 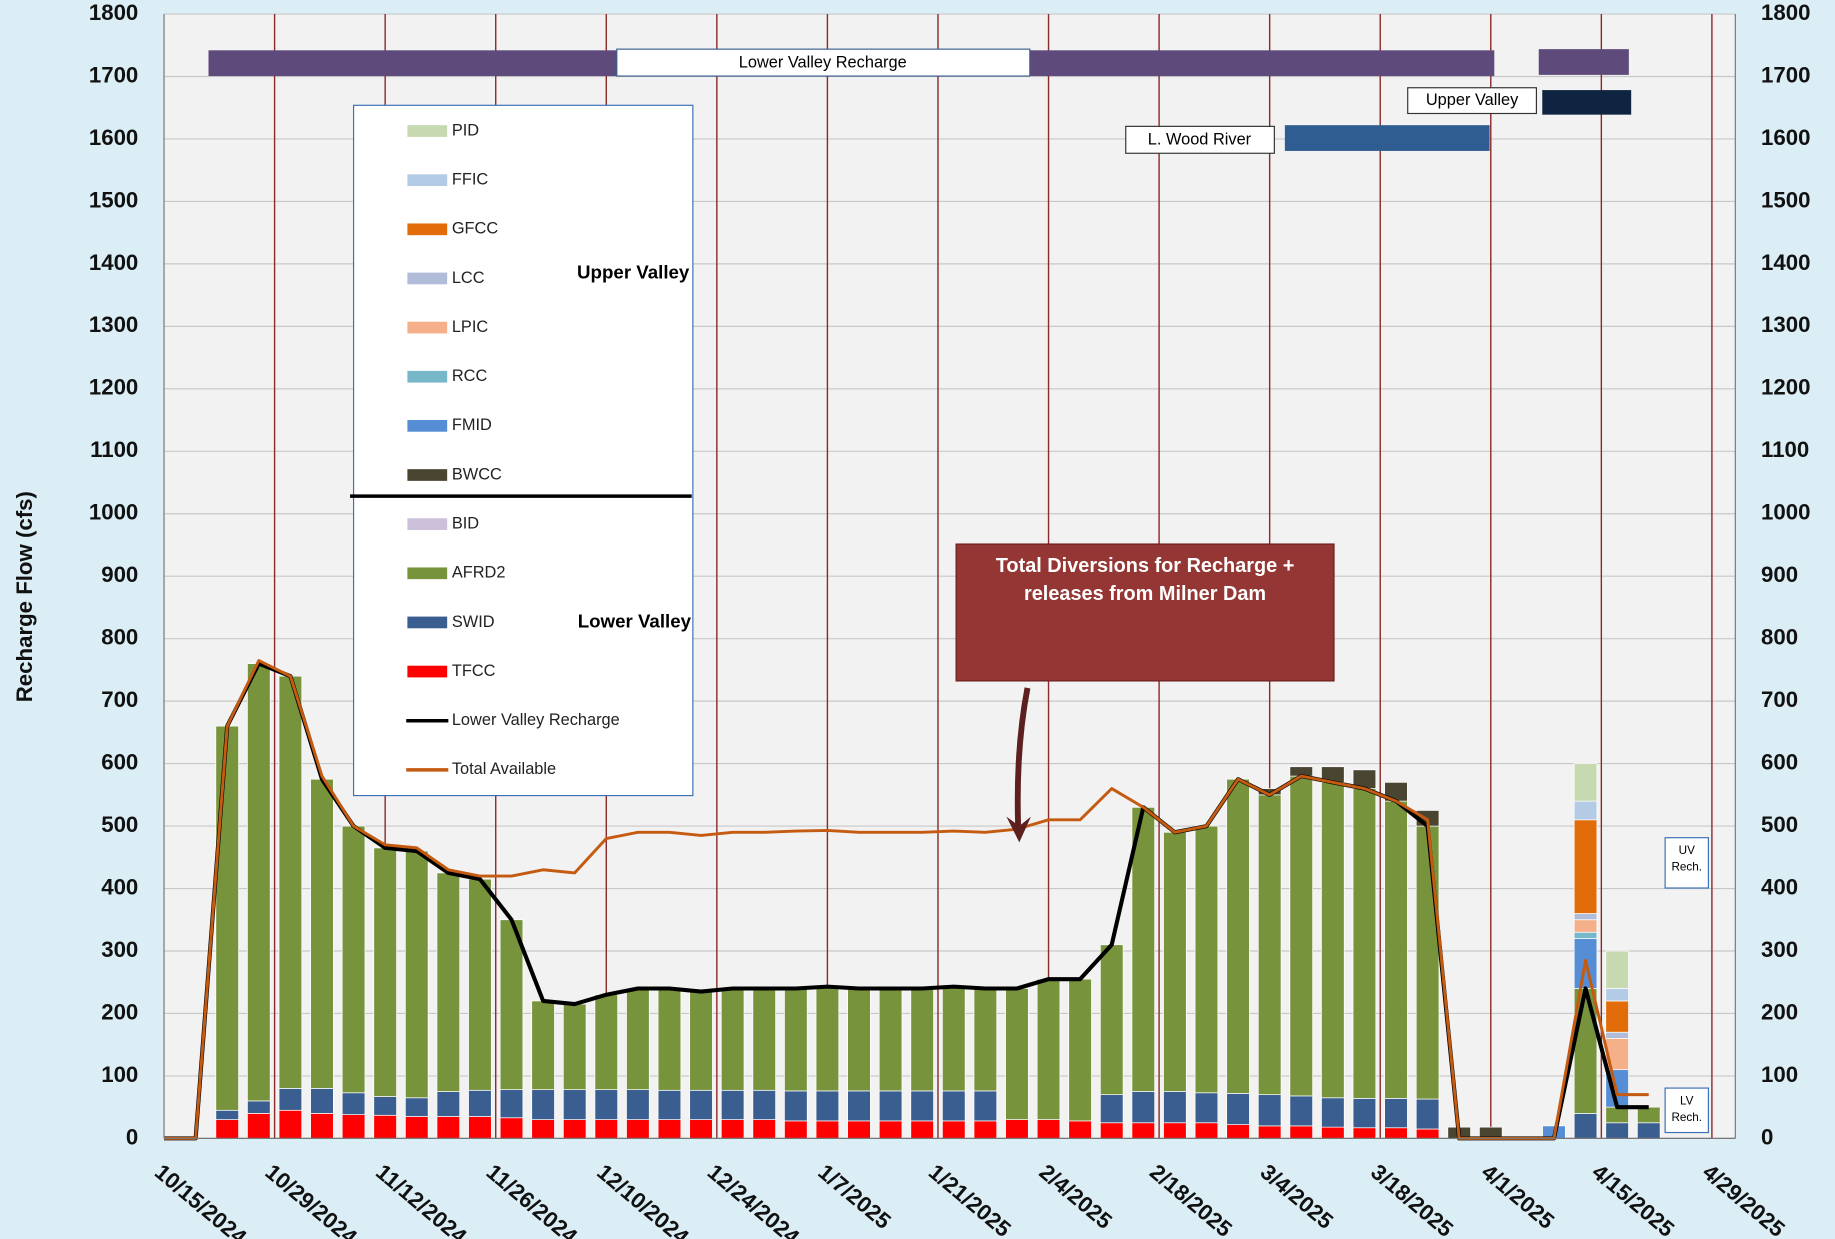 I want to click on y-tick-label: 1200, so click(x=113, y=387).